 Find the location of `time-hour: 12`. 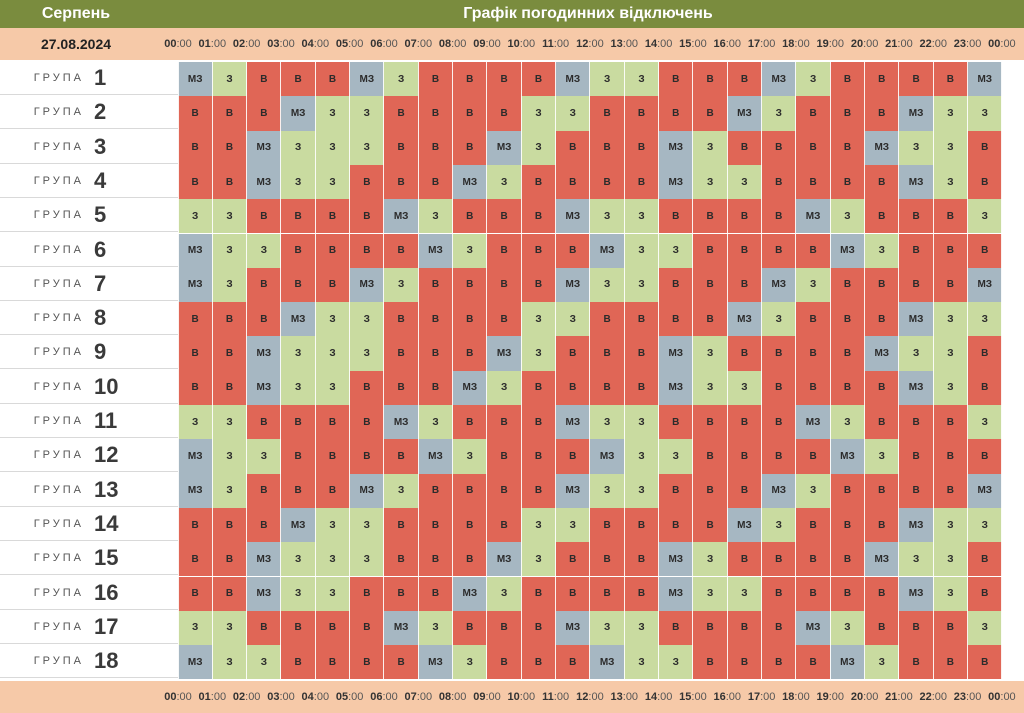

time-hour: 12 is located at coordinates (582, 697).